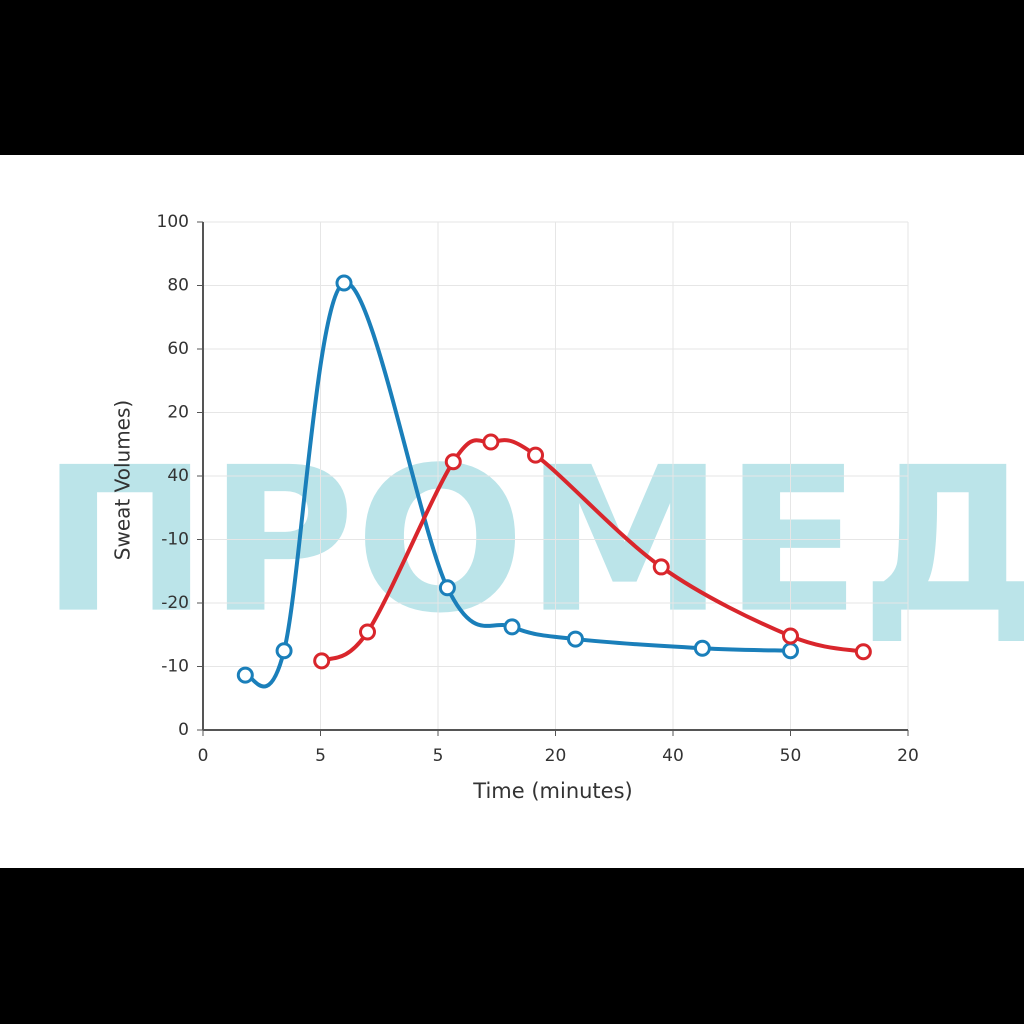 The height and width of the screenshot is (1024, 1024). Describe the element at coordinates (123, 480) in the screenshot. I see `y-axis-label: Sweat Volumes)` at that location.